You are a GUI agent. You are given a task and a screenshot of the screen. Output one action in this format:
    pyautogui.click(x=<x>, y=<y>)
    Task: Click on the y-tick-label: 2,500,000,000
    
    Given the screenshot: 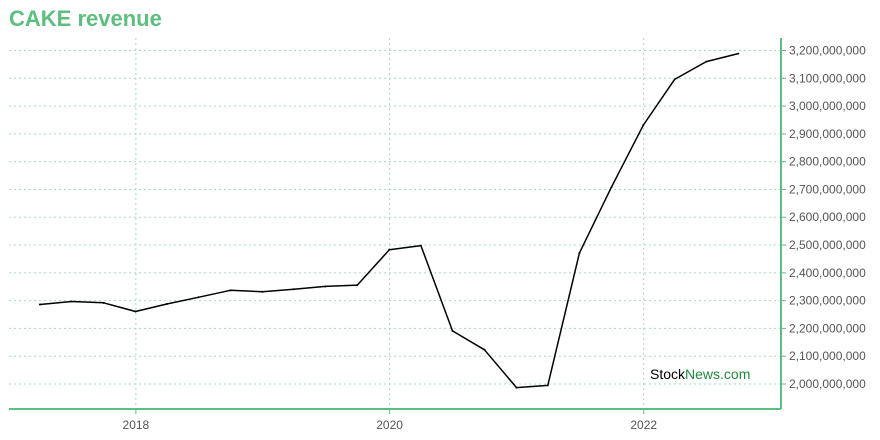 What is the action you would take?
    pyautogui.click(x=827, y=245)
    